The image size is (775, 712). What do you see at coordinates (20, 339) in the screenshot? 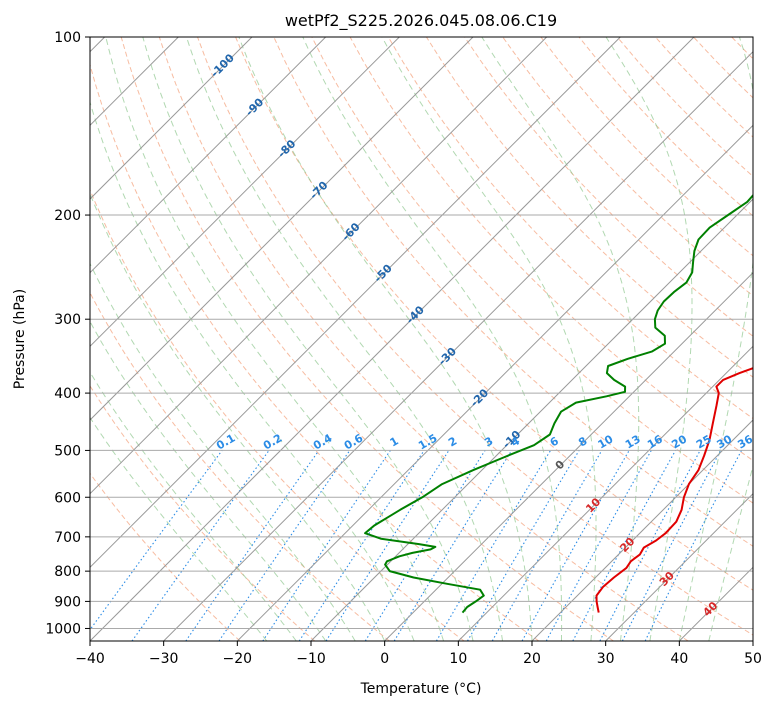
I see `y-axis-label: Pressure (hPa)` at bounding box center [20, 339].